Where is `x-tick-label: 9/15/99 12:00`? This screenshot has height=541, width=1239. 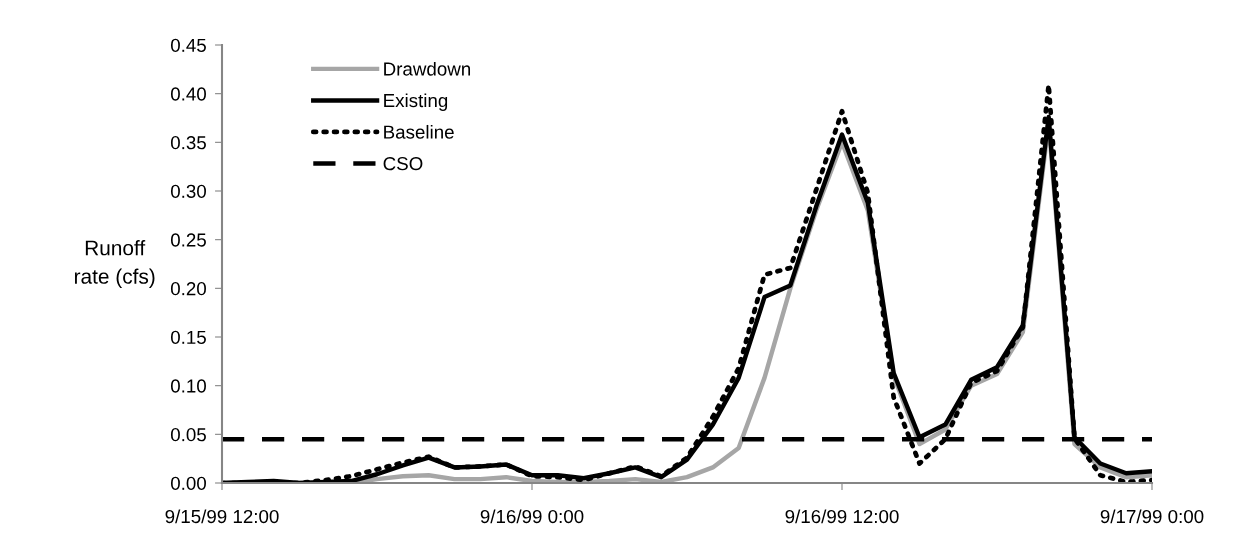 x-tick-label: 9/15/99 12:00 is located at coordinates (222, 516).